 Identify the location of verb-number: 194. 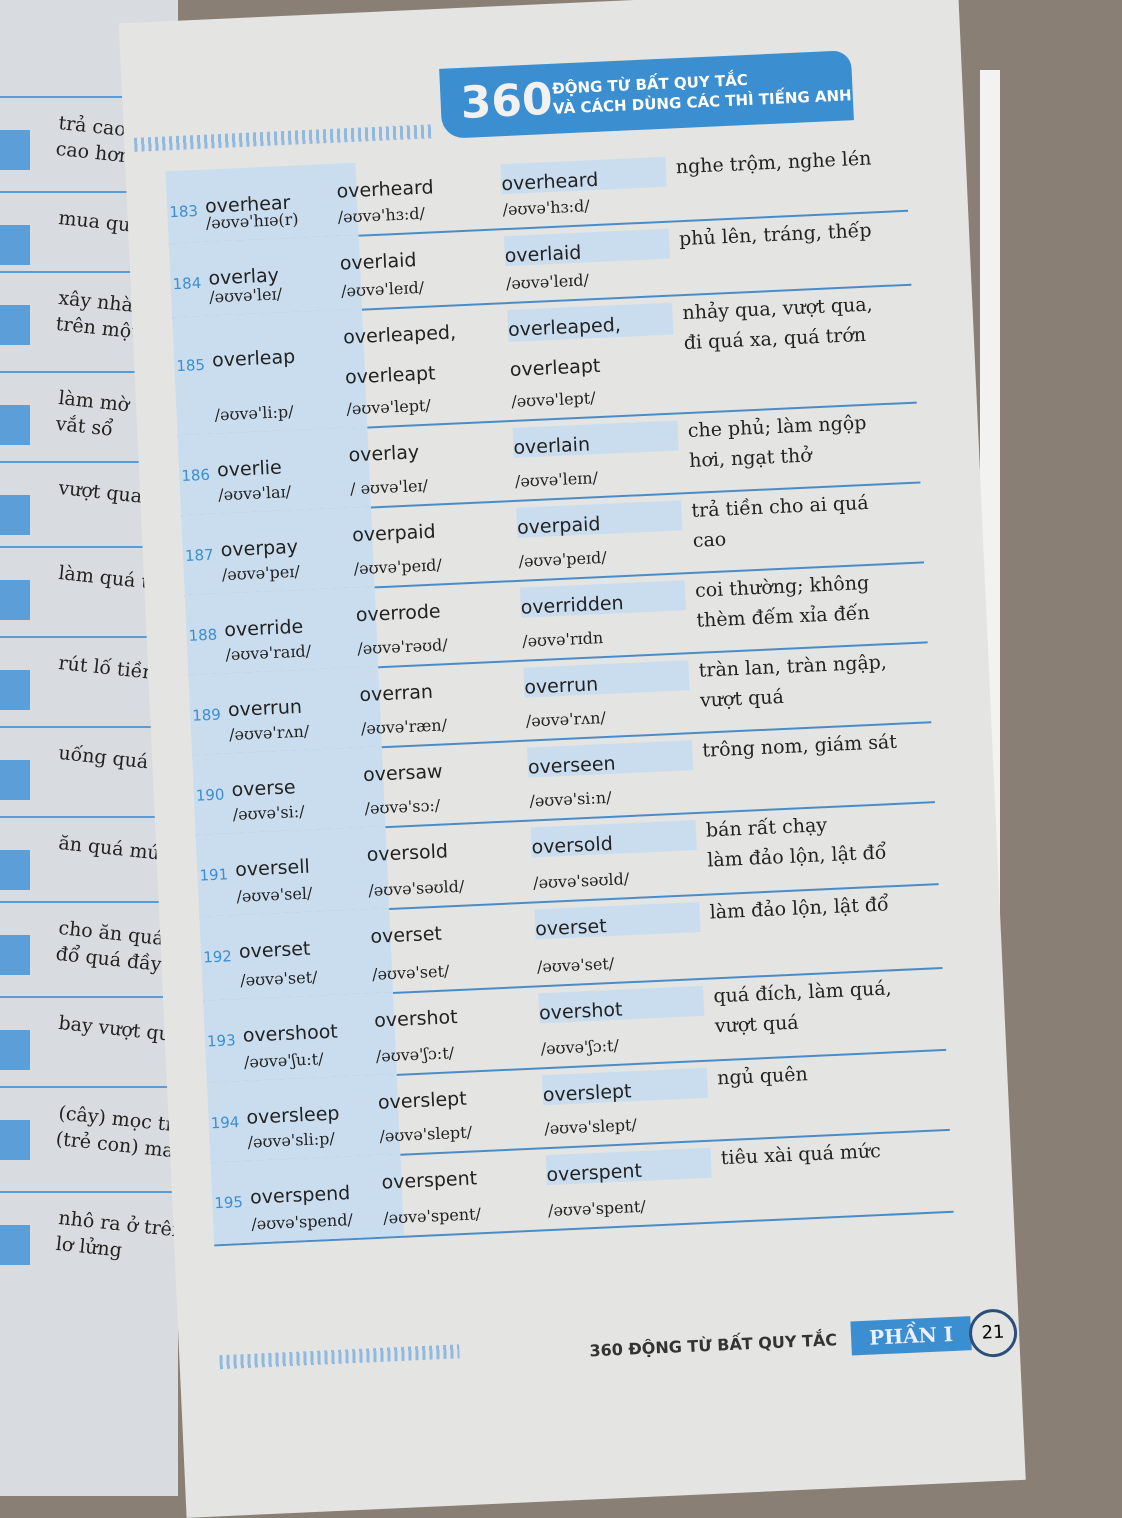
(225, 1123).